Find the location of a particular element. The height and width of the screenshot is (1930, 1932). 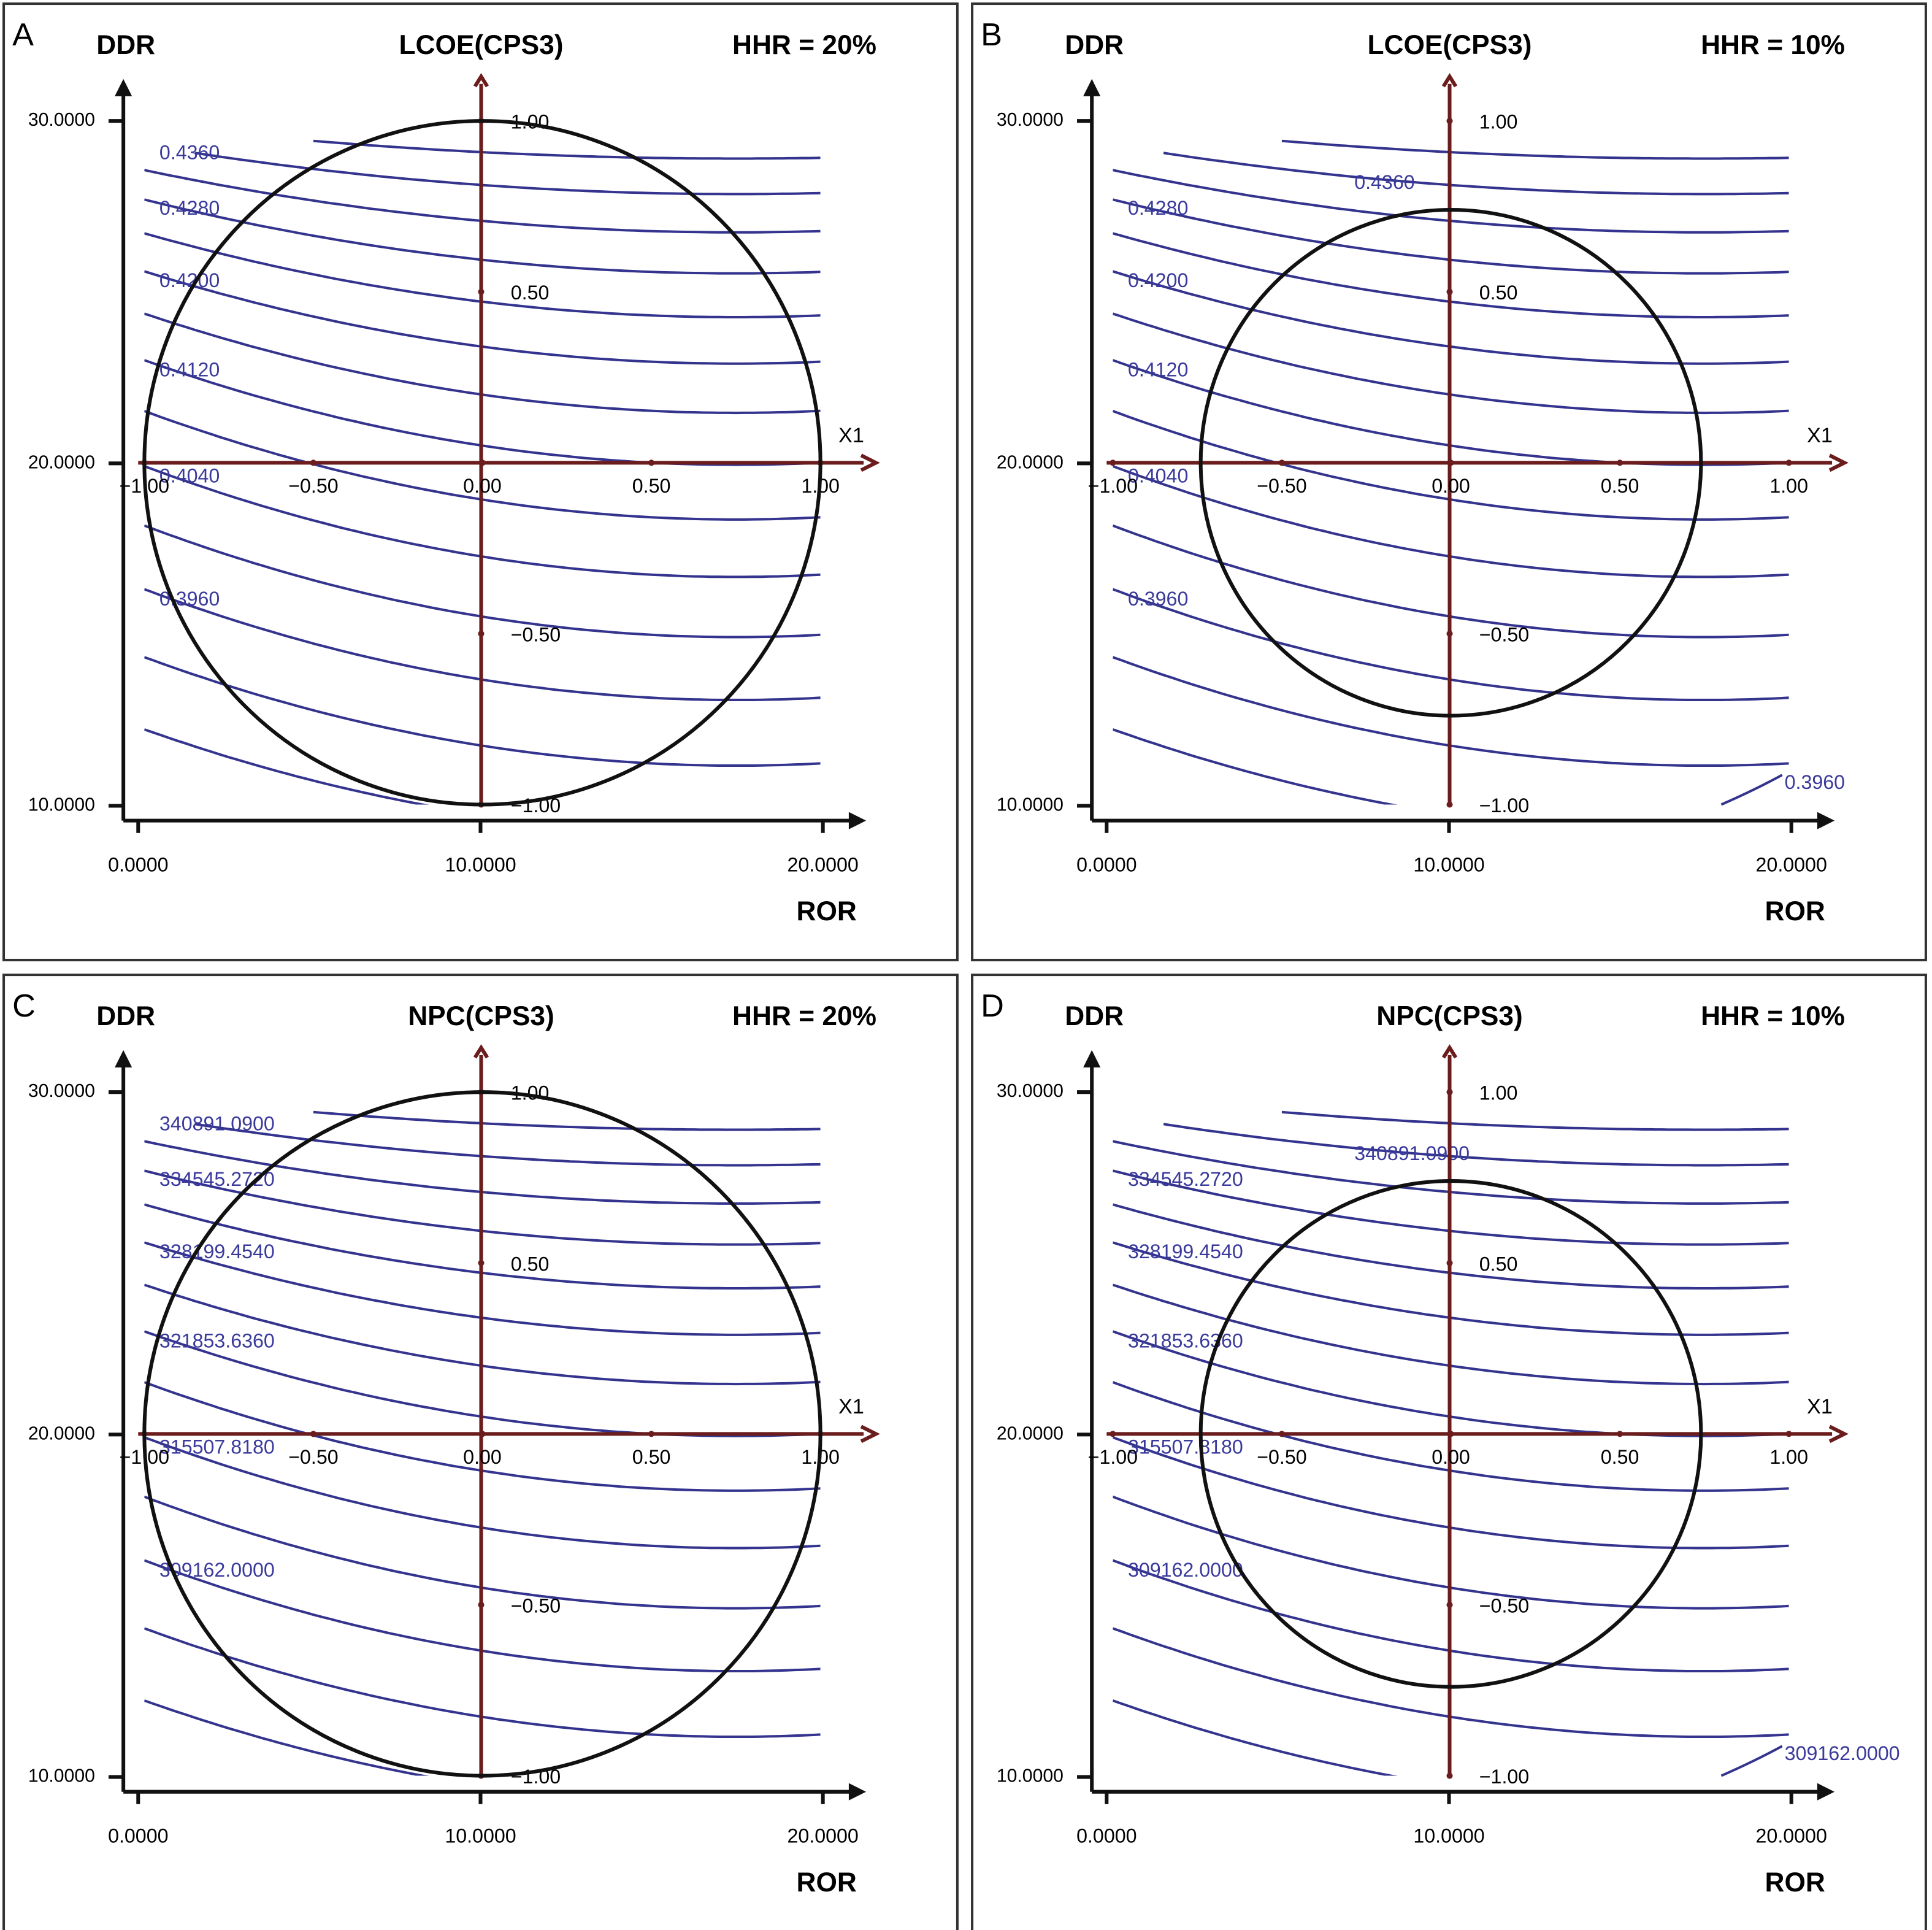

panel-label: D is located at coordinates (992, 1006).